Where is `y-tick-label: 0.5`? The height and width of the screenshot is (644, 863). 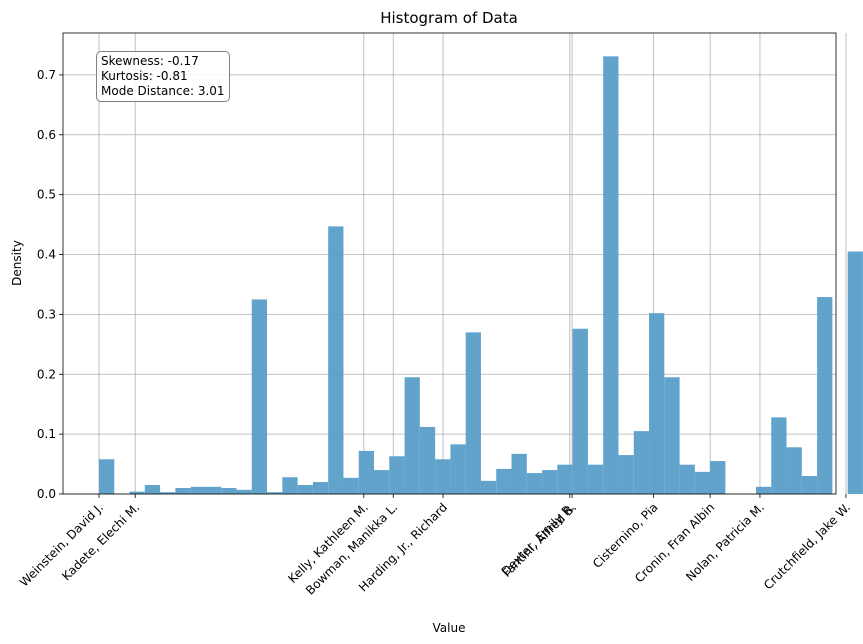
y-tick-label: 0.5 is located at coordinates (46, 195).